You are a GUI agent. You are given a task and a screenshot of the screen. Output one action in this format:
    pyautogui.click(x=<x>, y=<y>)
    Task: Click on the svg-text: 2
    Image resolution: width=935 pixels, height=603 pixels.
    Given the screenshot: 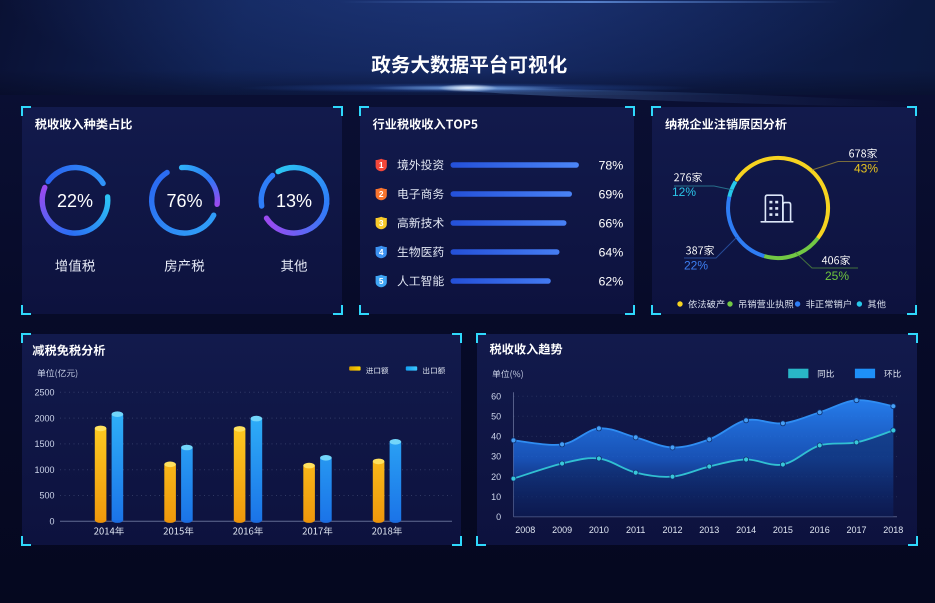 What is the action you would take?
    pyautogui.click(x=381, y=194)
    